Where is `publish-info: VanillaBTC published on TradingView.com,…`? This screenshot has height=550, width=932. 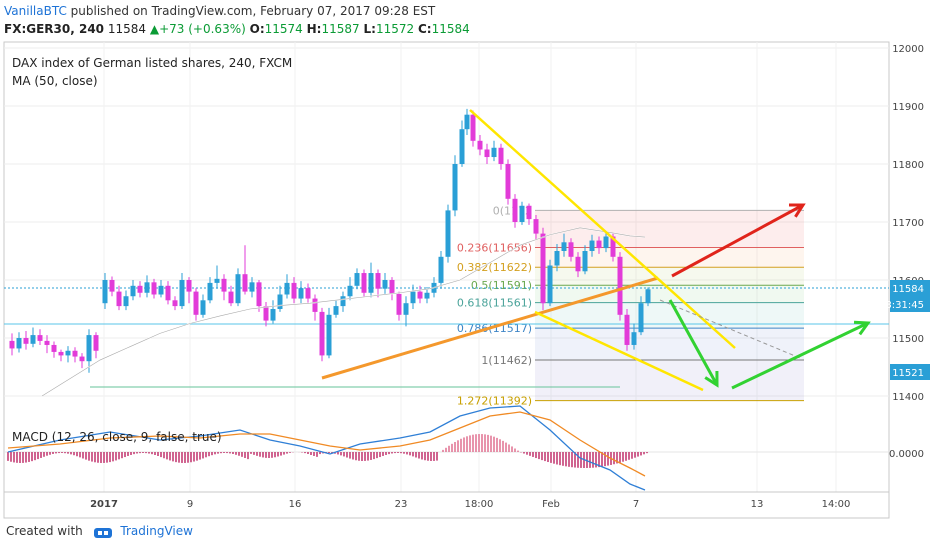 publish-info: VanillaBTC published on TradingView.com,… is located at coordinates (219, 11).